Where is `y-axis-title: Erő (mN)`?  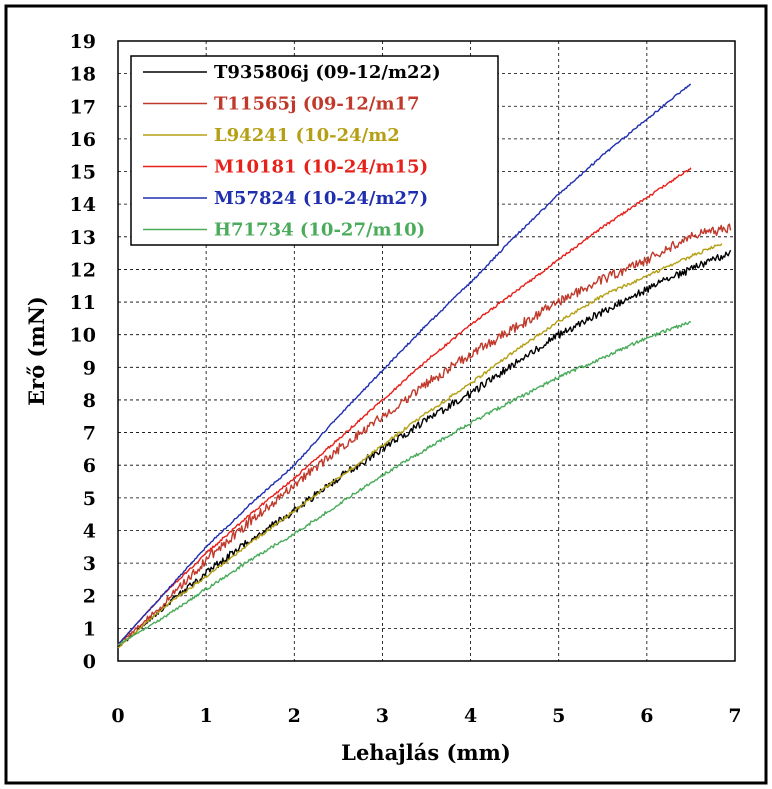
y-axis-title: Erő (mN) is located at coordinates (36, 351).